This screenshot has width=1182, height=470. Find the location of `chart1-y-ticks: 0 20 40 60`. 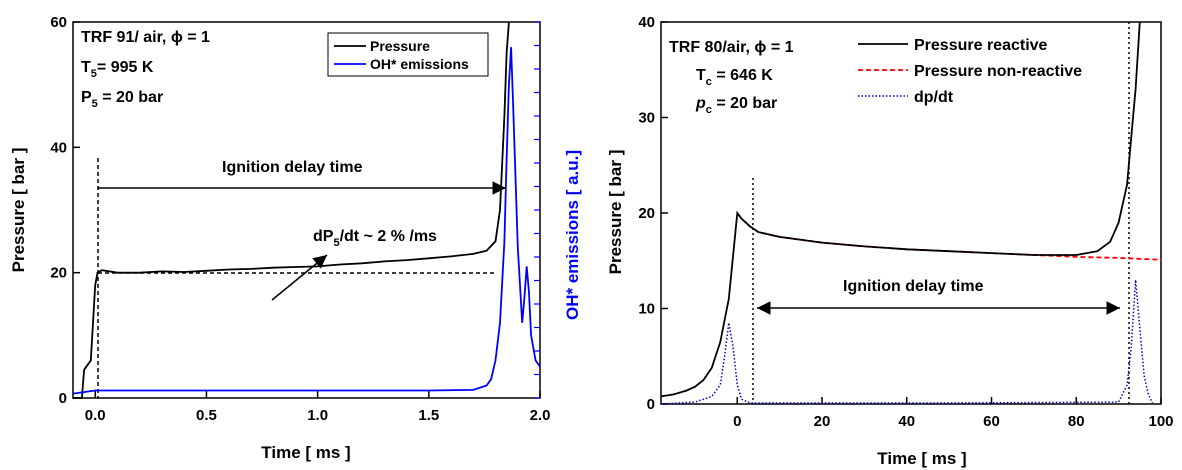

chart1-y-ticks: 0 20 40 60 is located at coordinates (65, 210).